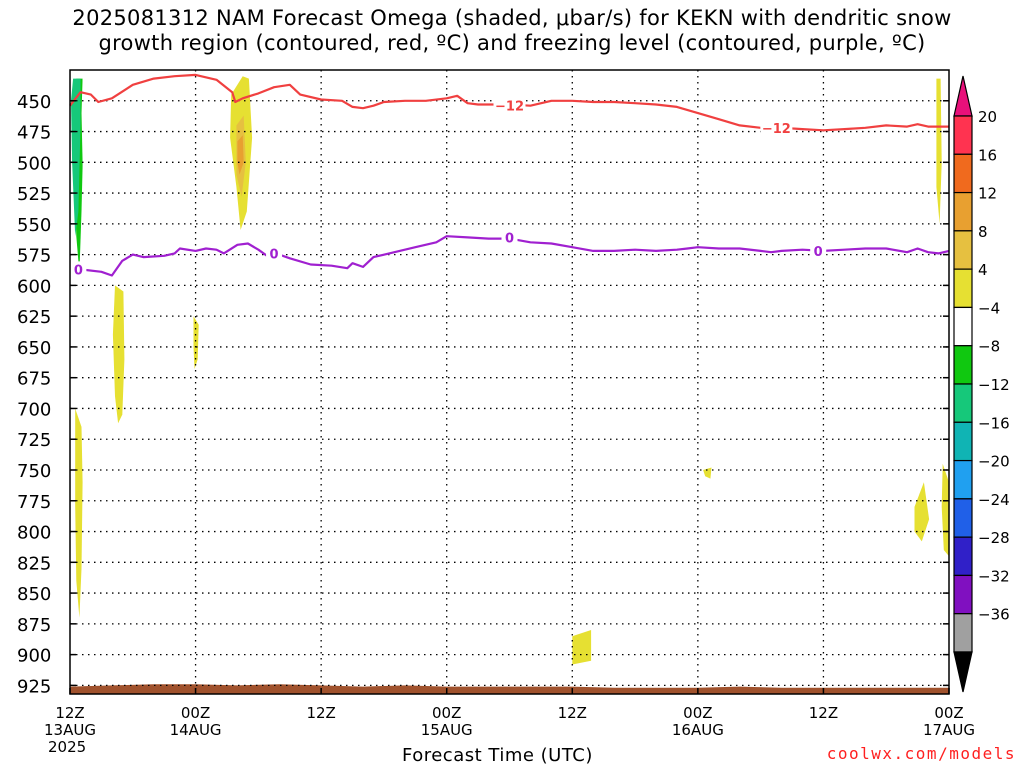  I want to click on colorbar-label: −12, so click(994, 385).